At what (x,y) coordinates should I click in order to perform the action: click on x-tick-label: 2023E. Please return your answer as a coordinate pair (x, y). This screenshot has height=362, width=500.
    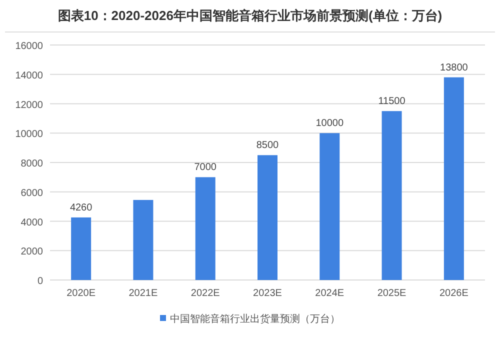
    Looking at the image, I should click on (267, 293).